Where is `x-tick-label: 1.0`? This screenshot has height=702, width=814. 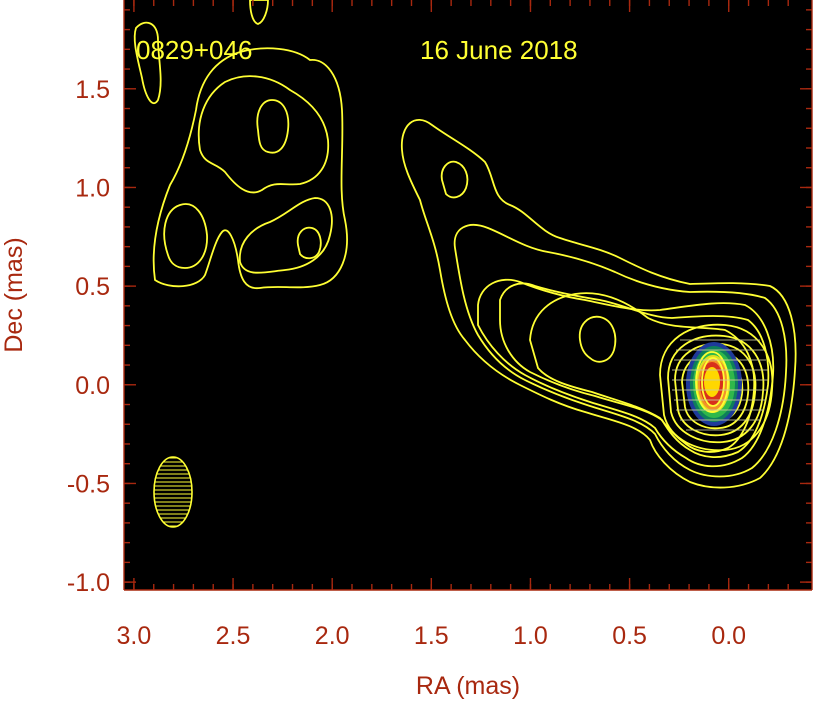 x-tick-label: 1.0 is located at coordinates (530, 636).